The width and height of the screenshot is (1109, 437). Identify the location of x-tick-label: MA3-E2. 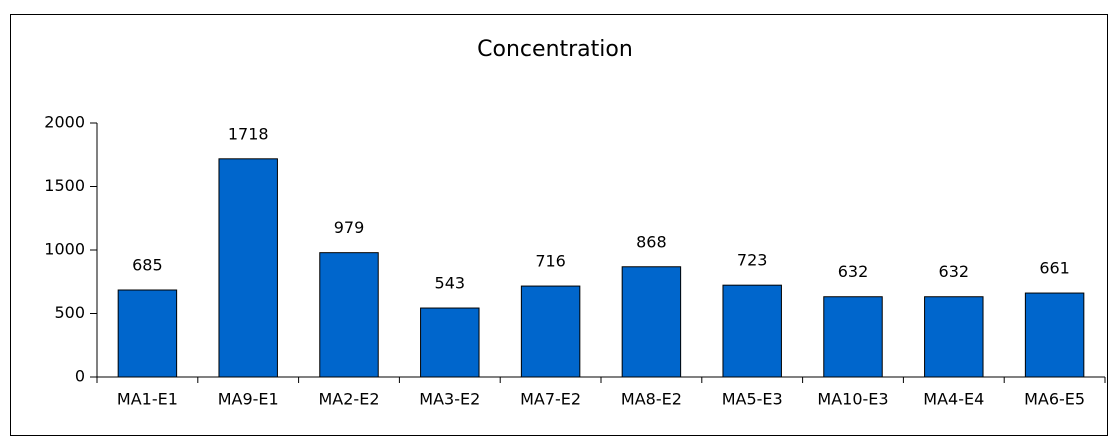
(449, 399).